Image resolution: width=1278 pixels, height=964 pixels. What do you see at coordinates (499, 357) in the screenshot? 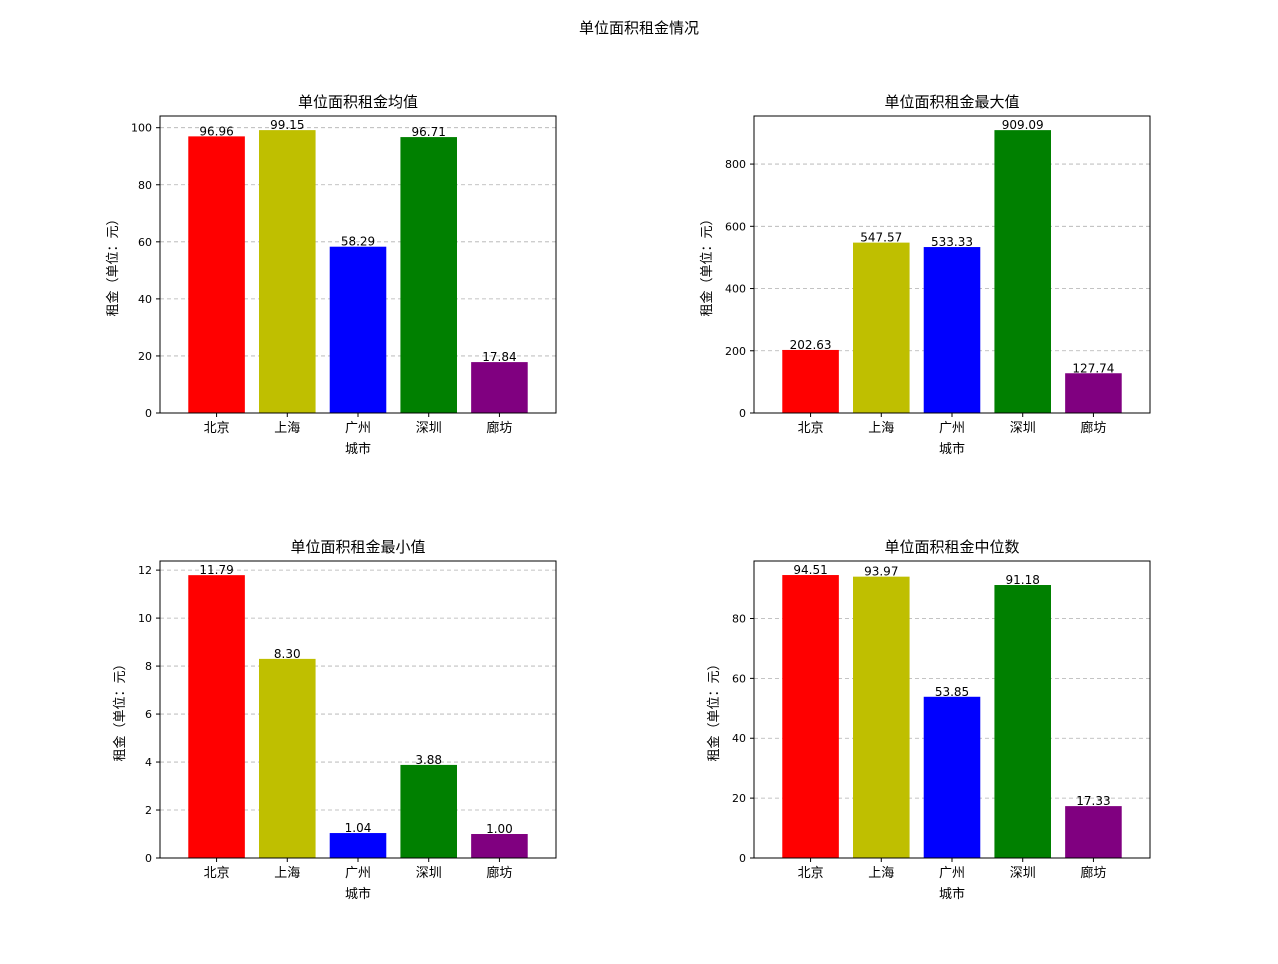
I see `bar-value-label: 17.84` at bounding box center [499, 357].